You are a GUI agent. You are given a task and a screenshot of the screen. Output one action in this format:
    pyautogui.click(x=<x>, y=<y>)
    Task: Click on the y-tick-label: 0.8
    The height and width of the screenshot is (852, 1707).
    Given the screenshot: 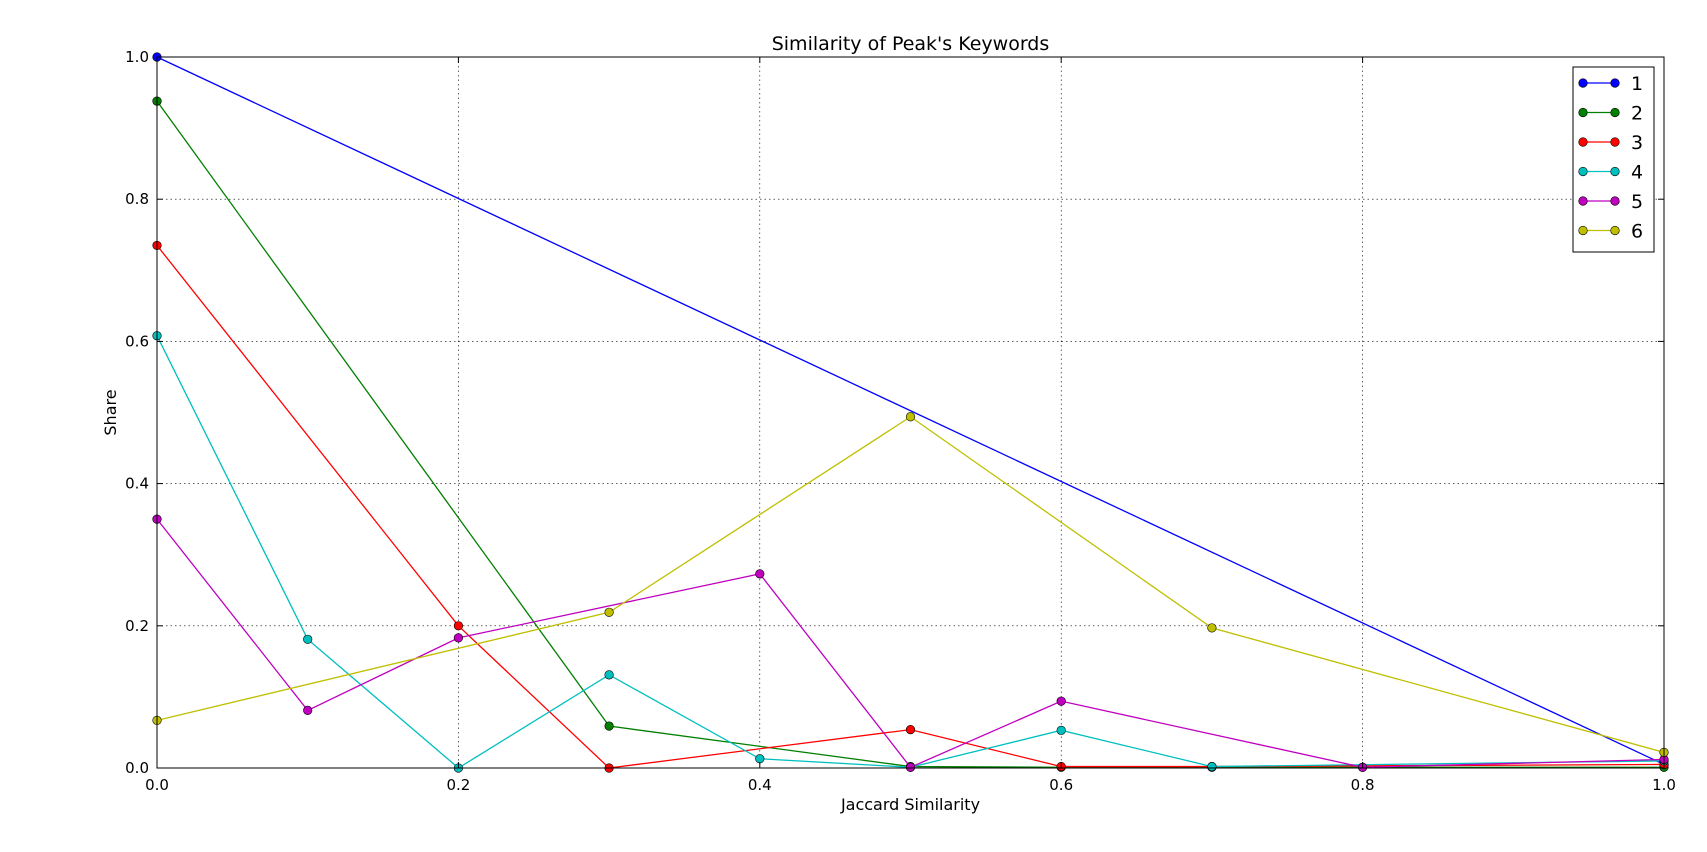 What is the action you would take?
    pyautogui.click(x=137, y=199)
    